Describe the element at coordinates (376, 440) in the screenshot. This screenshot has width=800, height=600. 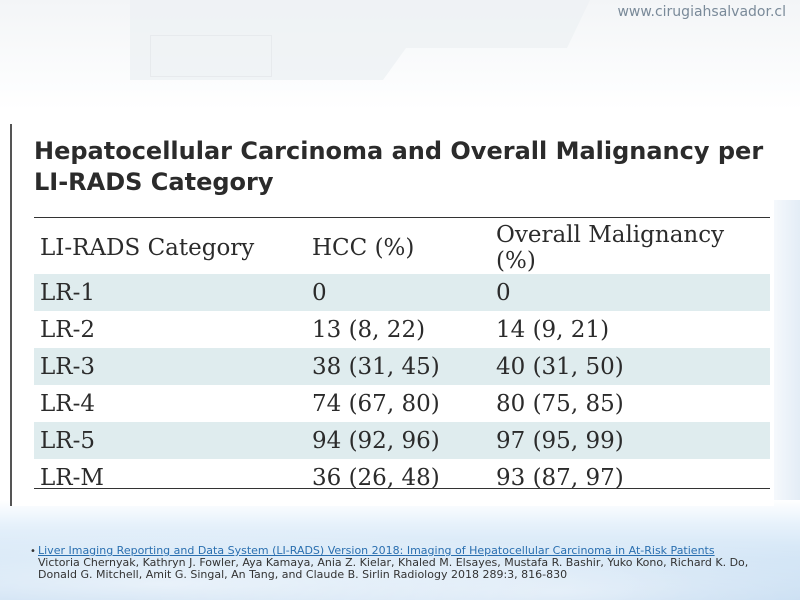
I see `cell-hcc: 94 (92, 96)` at that location.